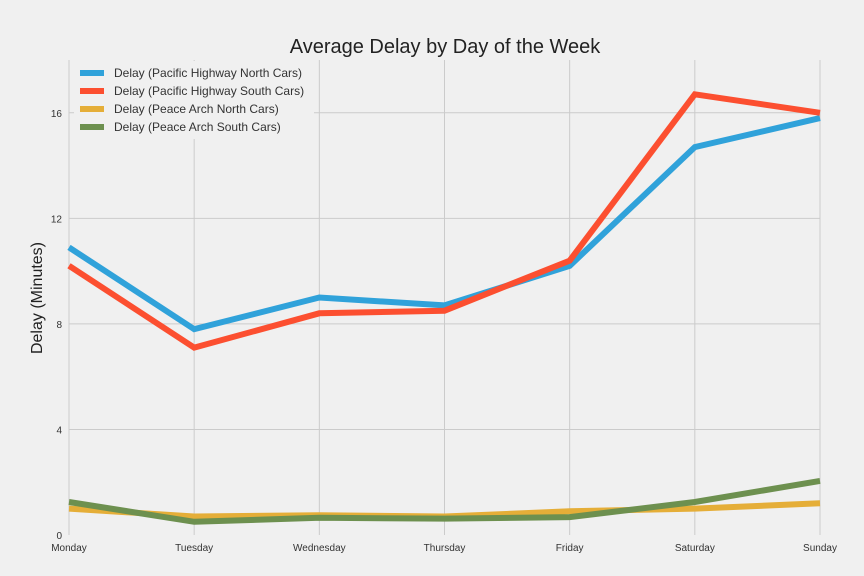 The image size is (864, 576). Describe the element at coordinates (695, 548) in the screenshot. I see `x-tick-label: Saturday` at that location.